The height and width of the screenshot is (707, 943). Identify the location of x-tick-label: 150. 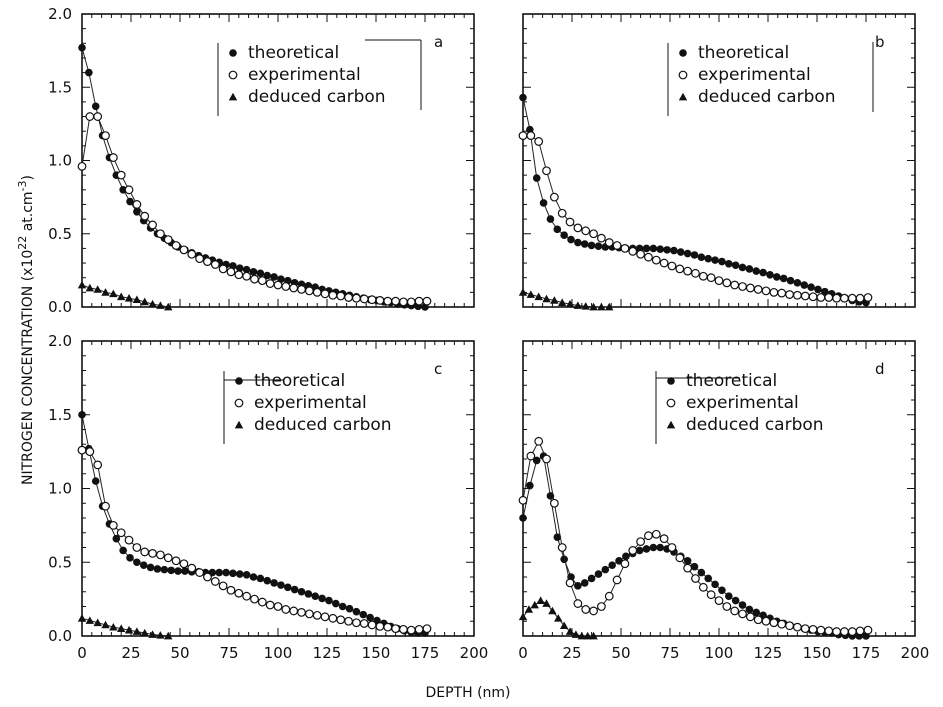
(376, 653).